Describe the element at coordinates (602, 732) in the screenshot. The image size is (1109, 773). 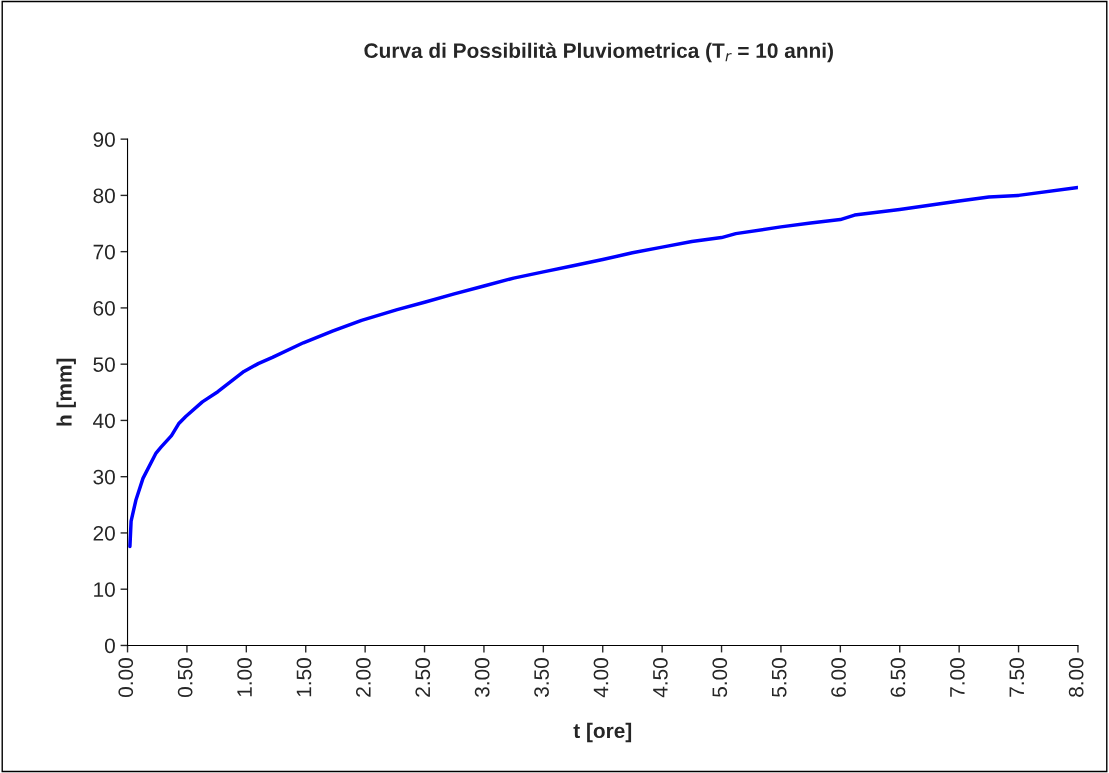
I see `x-axis-title: t [ore]` at that location.